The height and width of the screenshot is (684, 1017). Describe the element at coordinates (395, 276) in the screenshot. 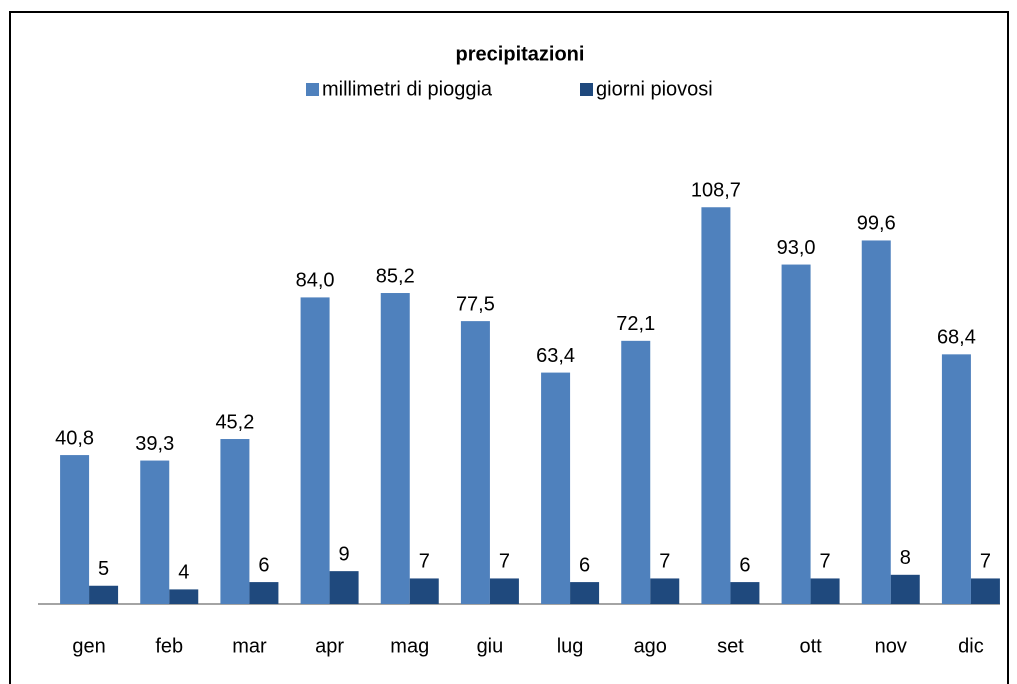

I see `data-label: 85,2` at that location.